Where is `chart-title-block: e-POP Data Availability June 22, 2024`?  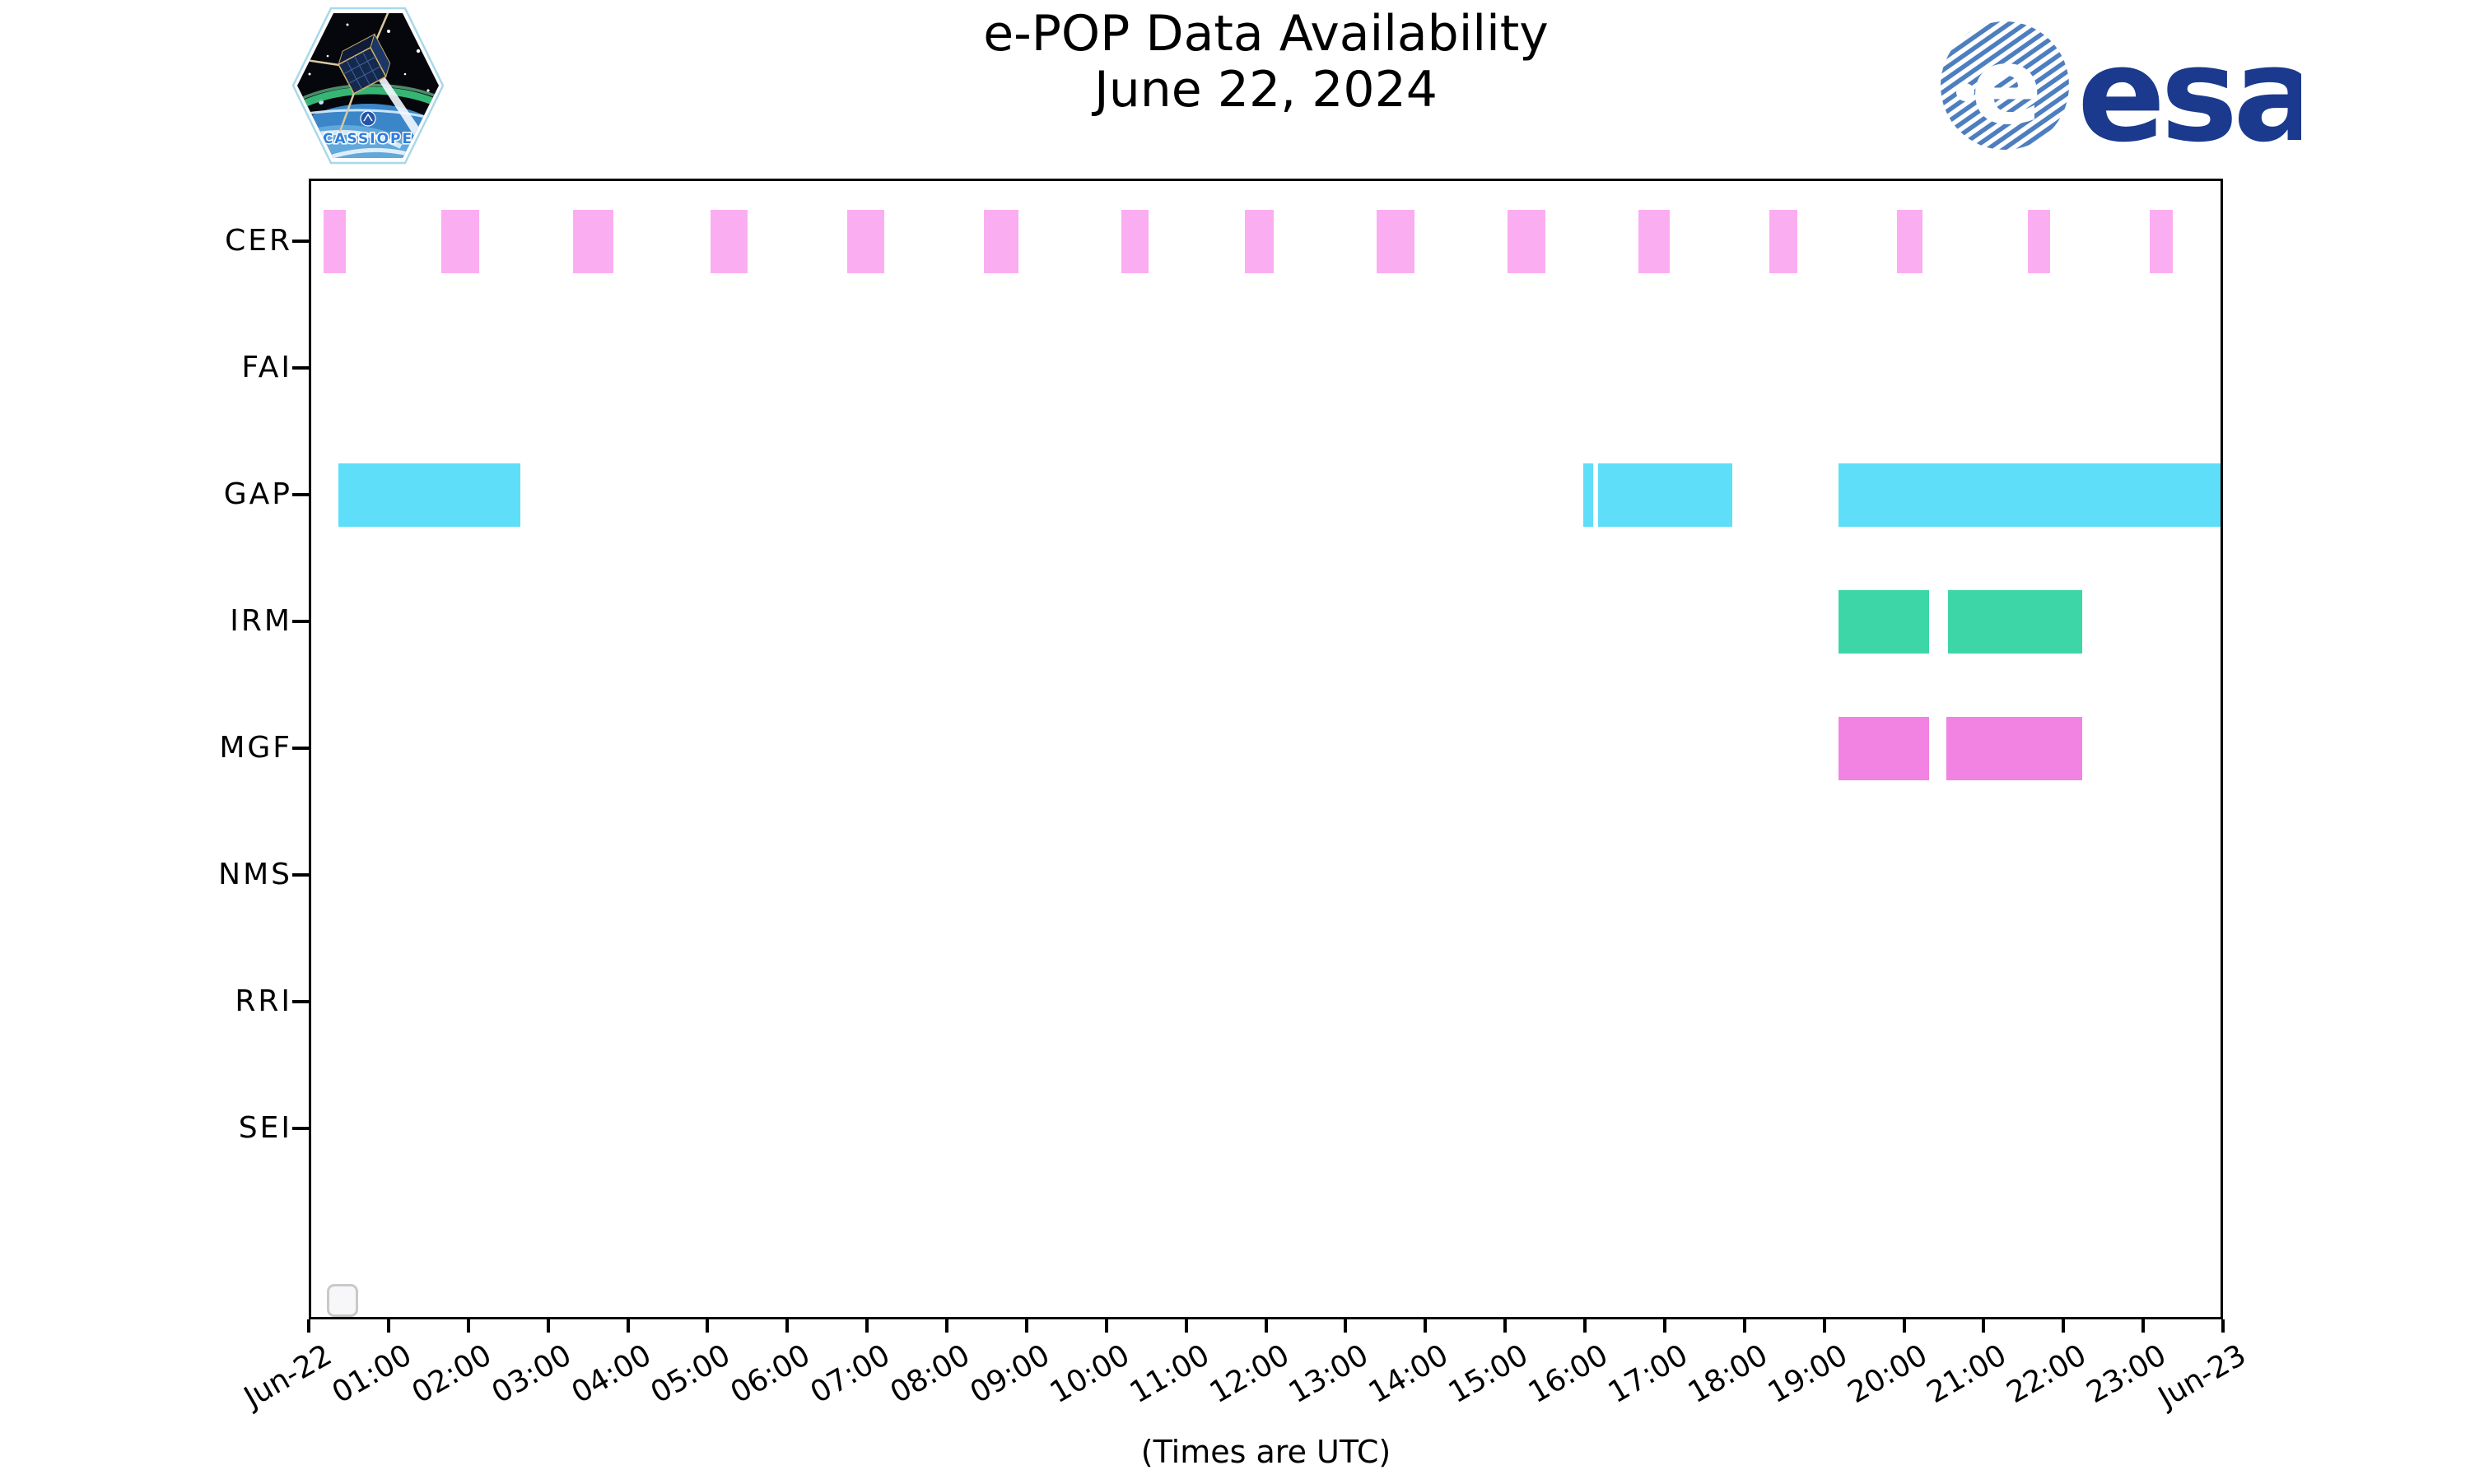 chart-title-block: e-POP Data Availability June 22, 2024 is located at coordinates (1266, 61).